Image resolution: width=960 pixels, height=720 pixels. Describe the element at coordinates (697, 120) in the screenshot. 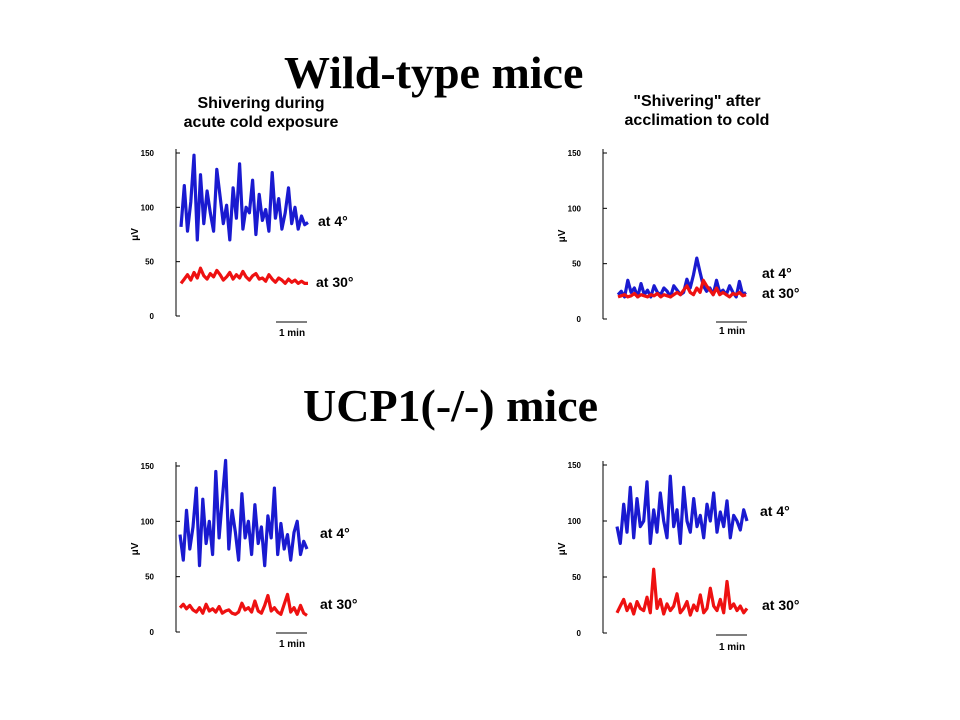

I see `chart-title-line: acclimation to cold` at that location.